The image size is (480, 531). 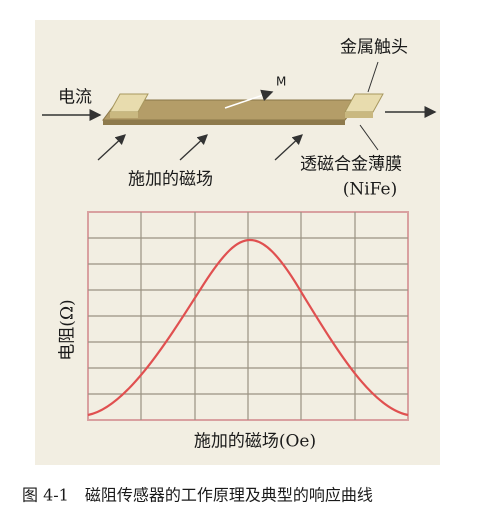 I want to click on field-label: 施加的磁场, so click(x=170, y=180).